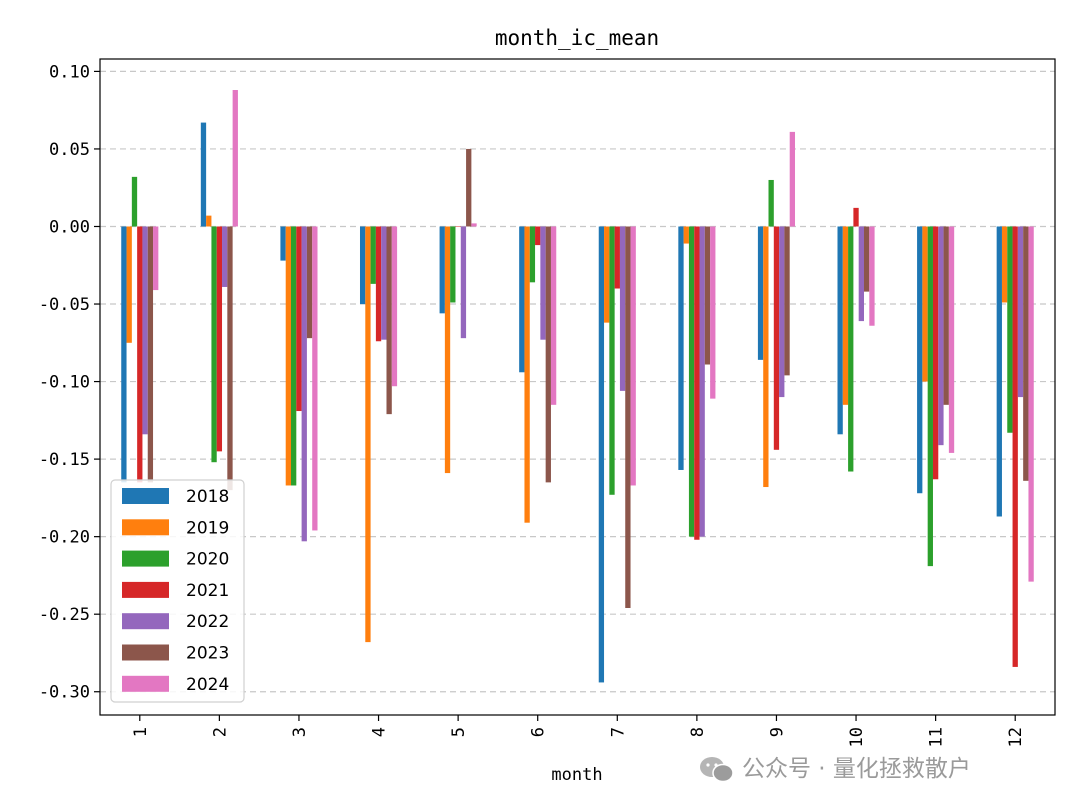  Describe the element at coordinates (64, 383) in the screenshot. I see `y-tick-label: -0.10` at that location.